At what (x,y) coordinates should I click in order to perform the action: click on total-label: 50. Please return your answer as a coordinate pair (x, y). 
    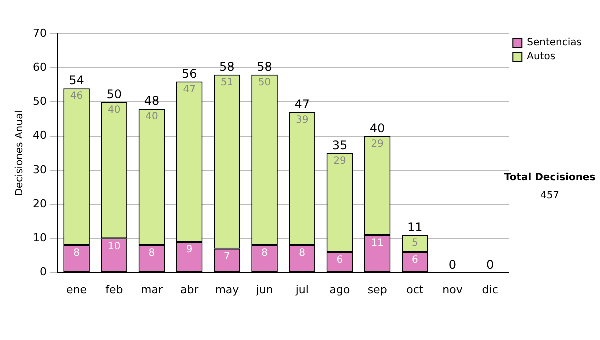
    Looking at the image, I should click on (114, 94).